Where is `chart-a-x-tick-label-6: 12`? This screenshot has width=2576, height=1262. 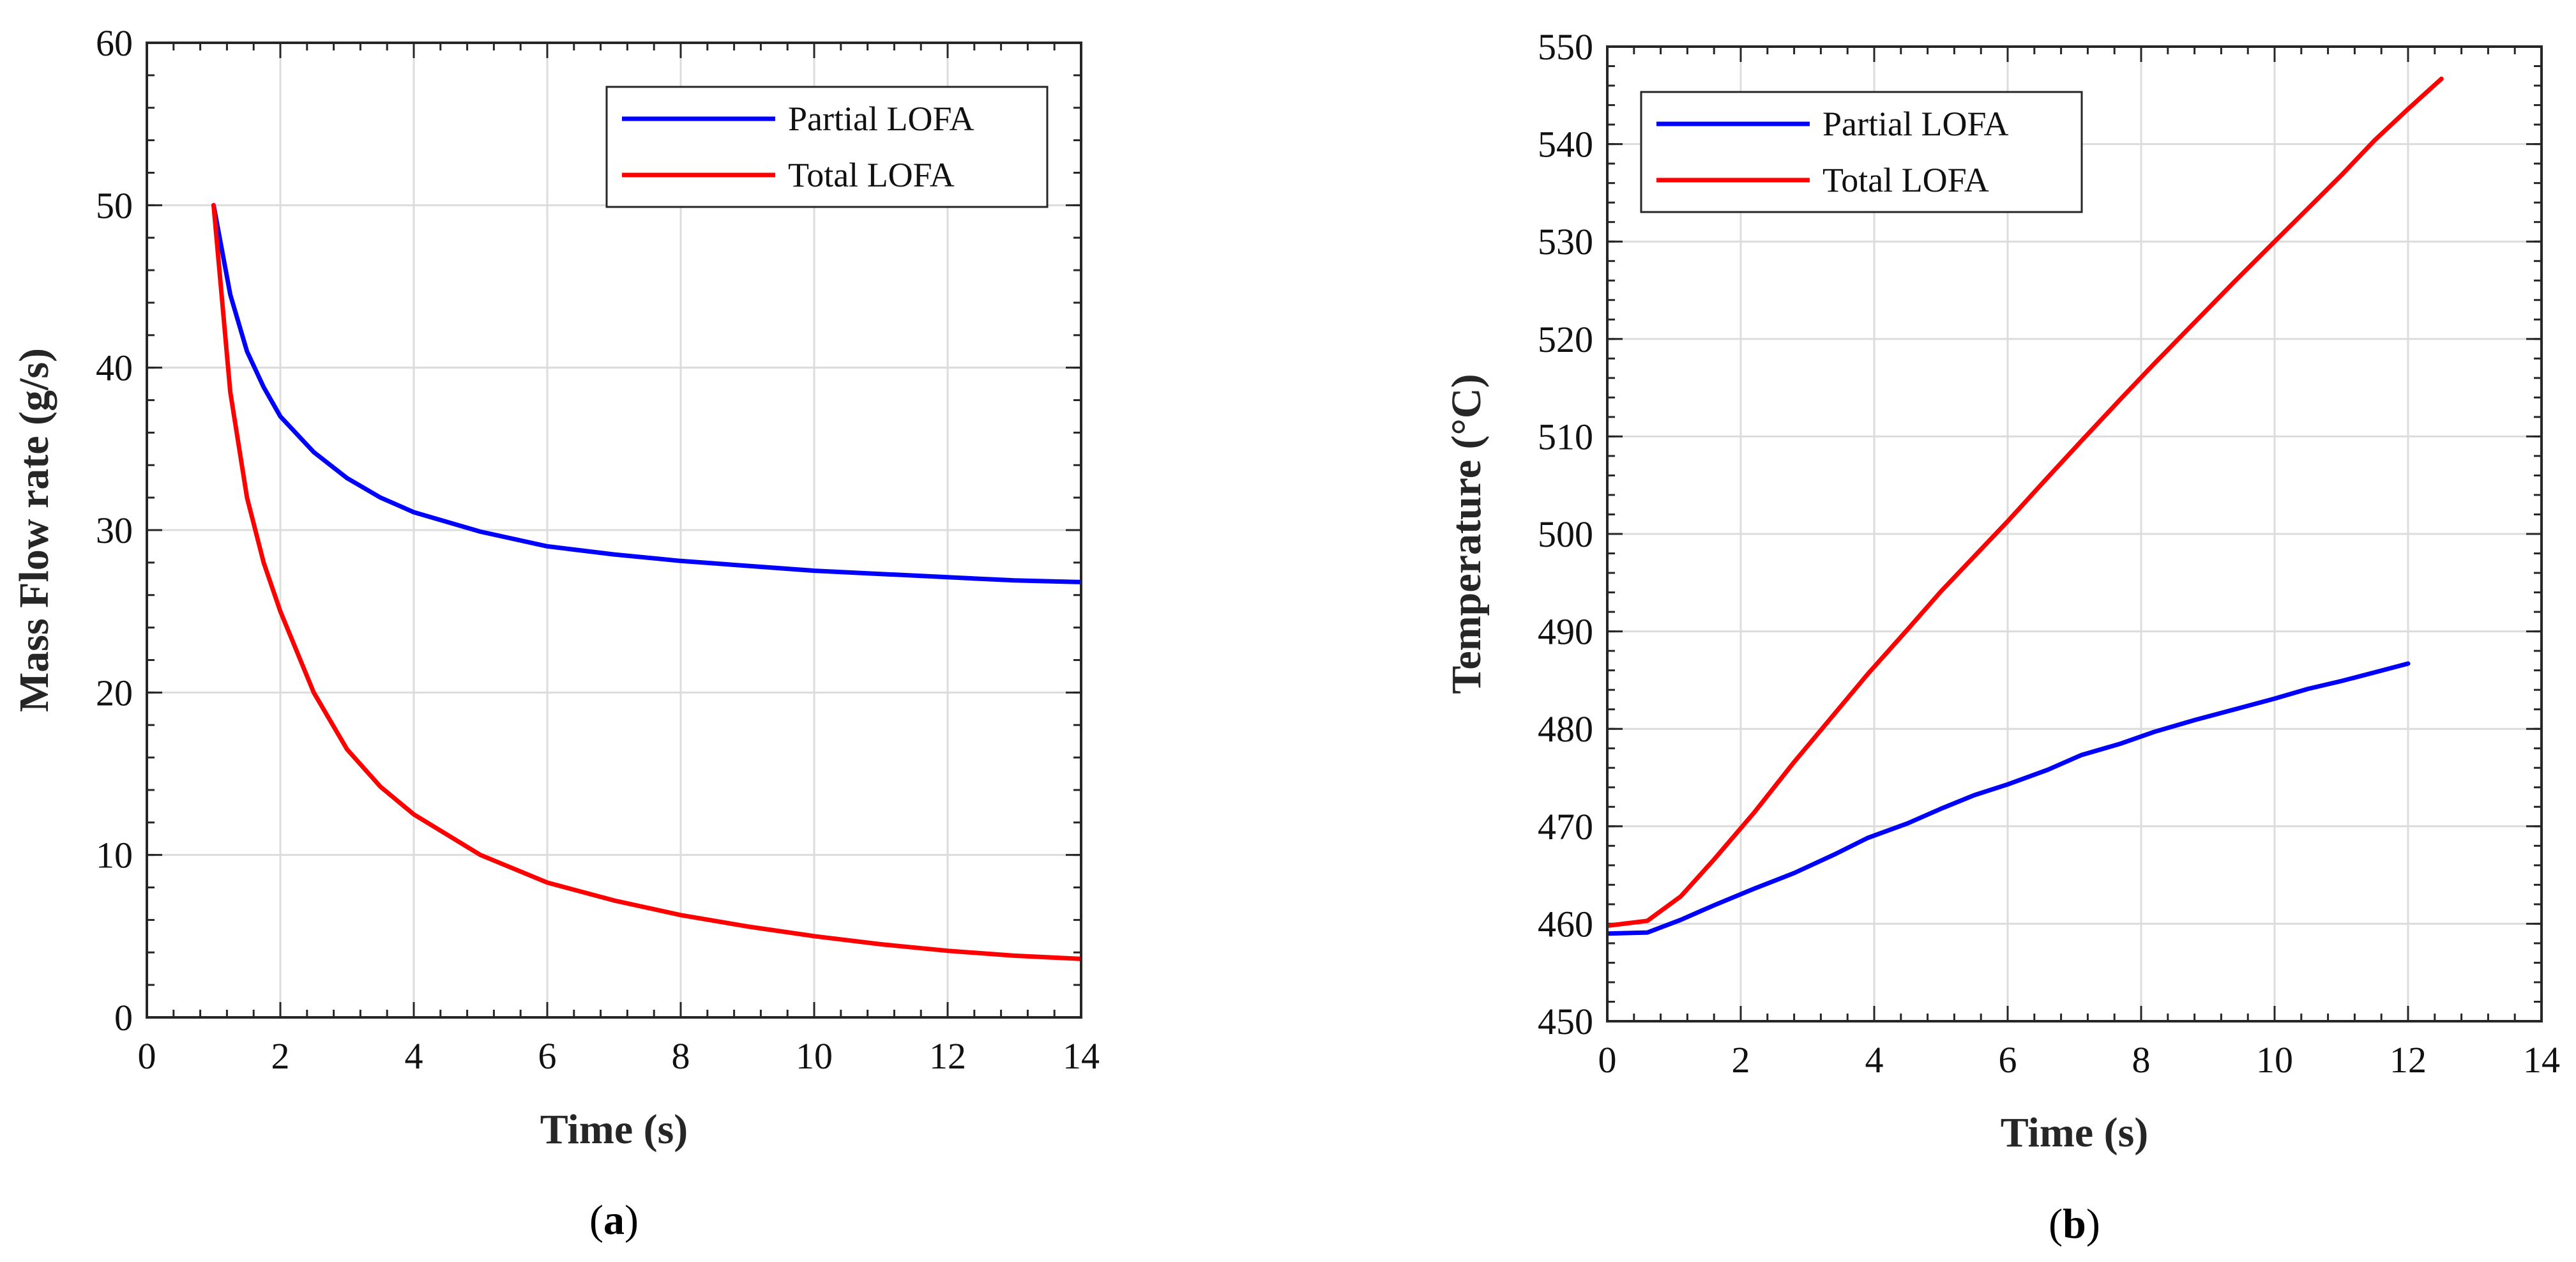
chart-a-x-tick-label-6: 12 is located at coordinates (948, 1056).